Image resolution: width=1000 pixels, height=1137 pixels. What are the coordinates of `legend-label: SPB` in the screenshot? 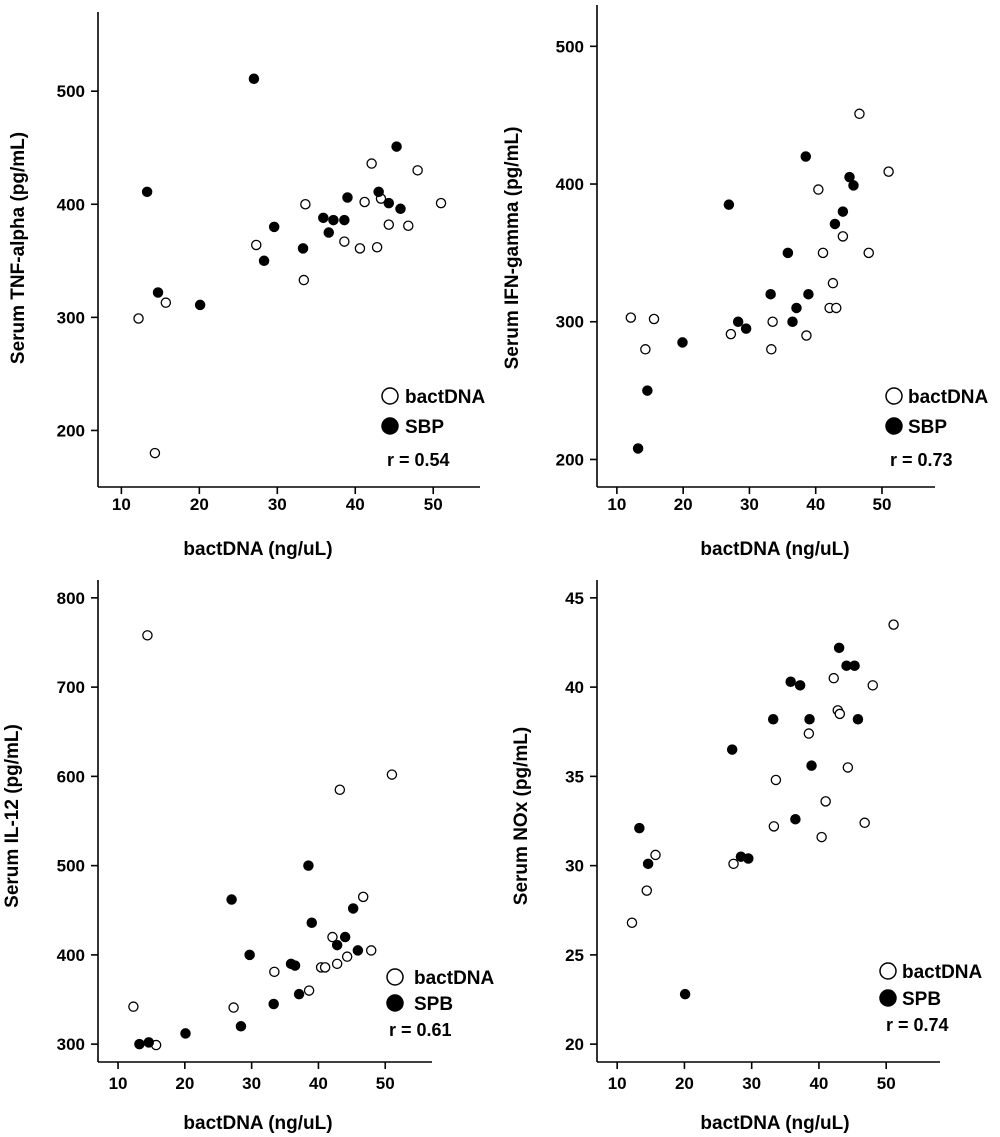 It's located at (433, 1004).